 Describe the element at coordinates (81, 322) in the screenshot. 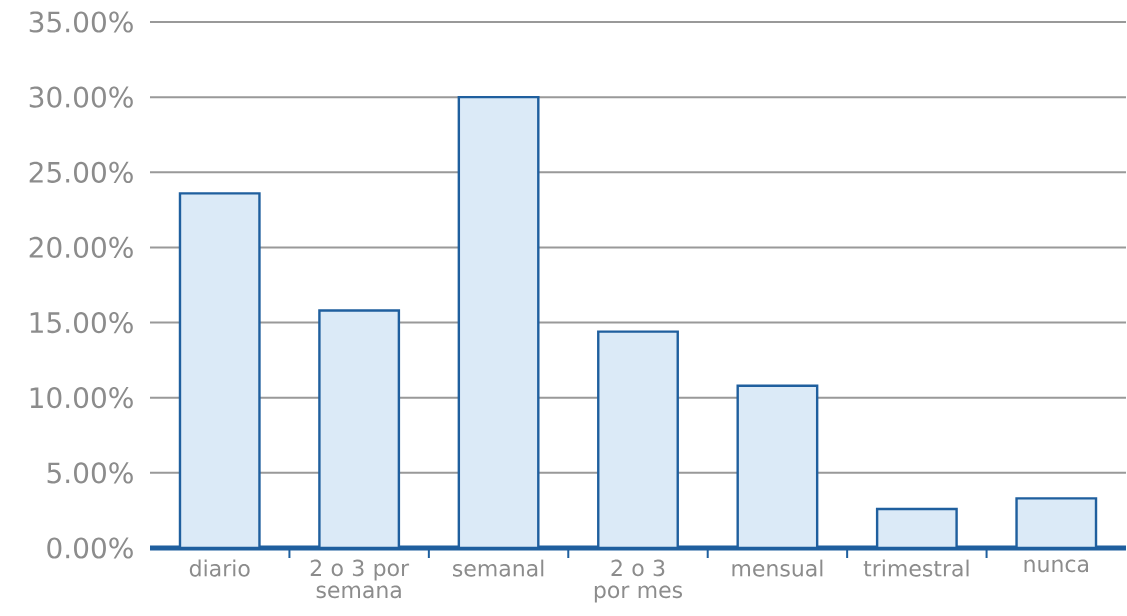

I see `y-tick-label: 15.00%` at that location.